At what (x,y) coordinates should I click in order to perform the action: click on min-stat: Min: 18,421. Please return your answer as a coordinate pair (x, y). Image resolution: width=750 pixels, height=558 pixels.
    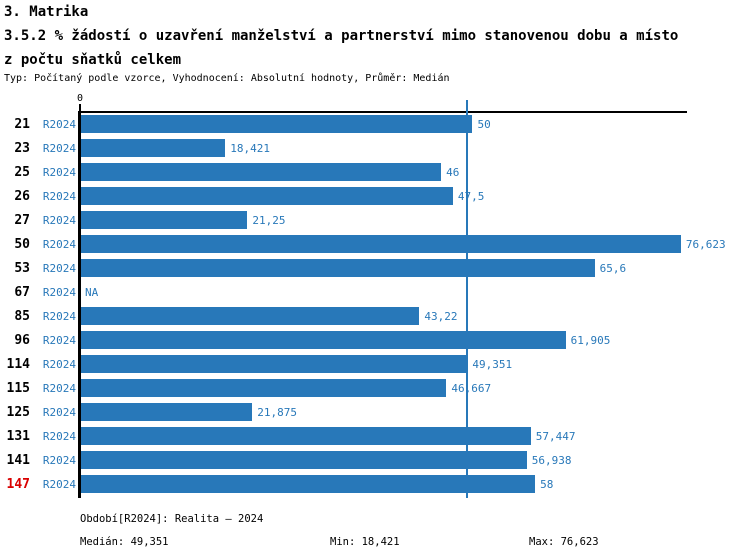
    Looking at the image, I should click on (365, 542).